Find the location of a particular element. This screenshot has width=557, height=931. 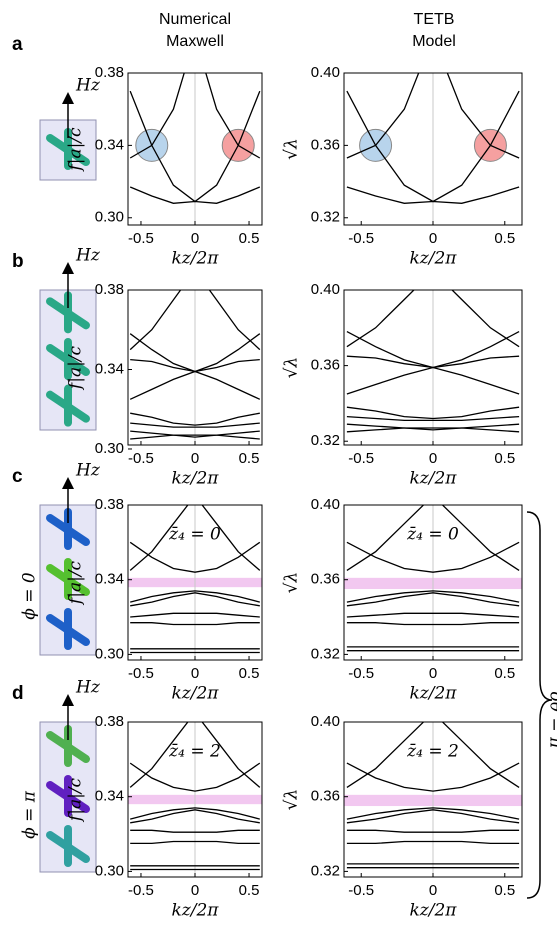

panel-label: b is located at coordinates (18, 261).